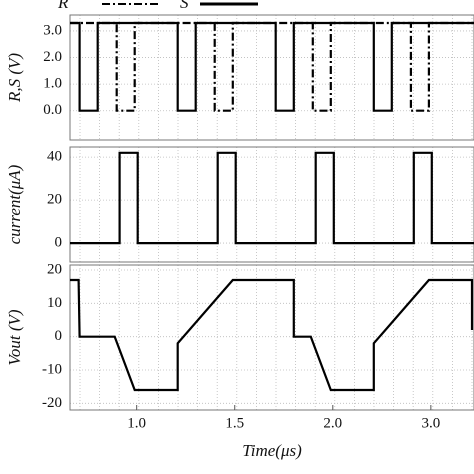 This screenshot has width=474, height=474. I want to click on legend-label: R, so click(63, 6).